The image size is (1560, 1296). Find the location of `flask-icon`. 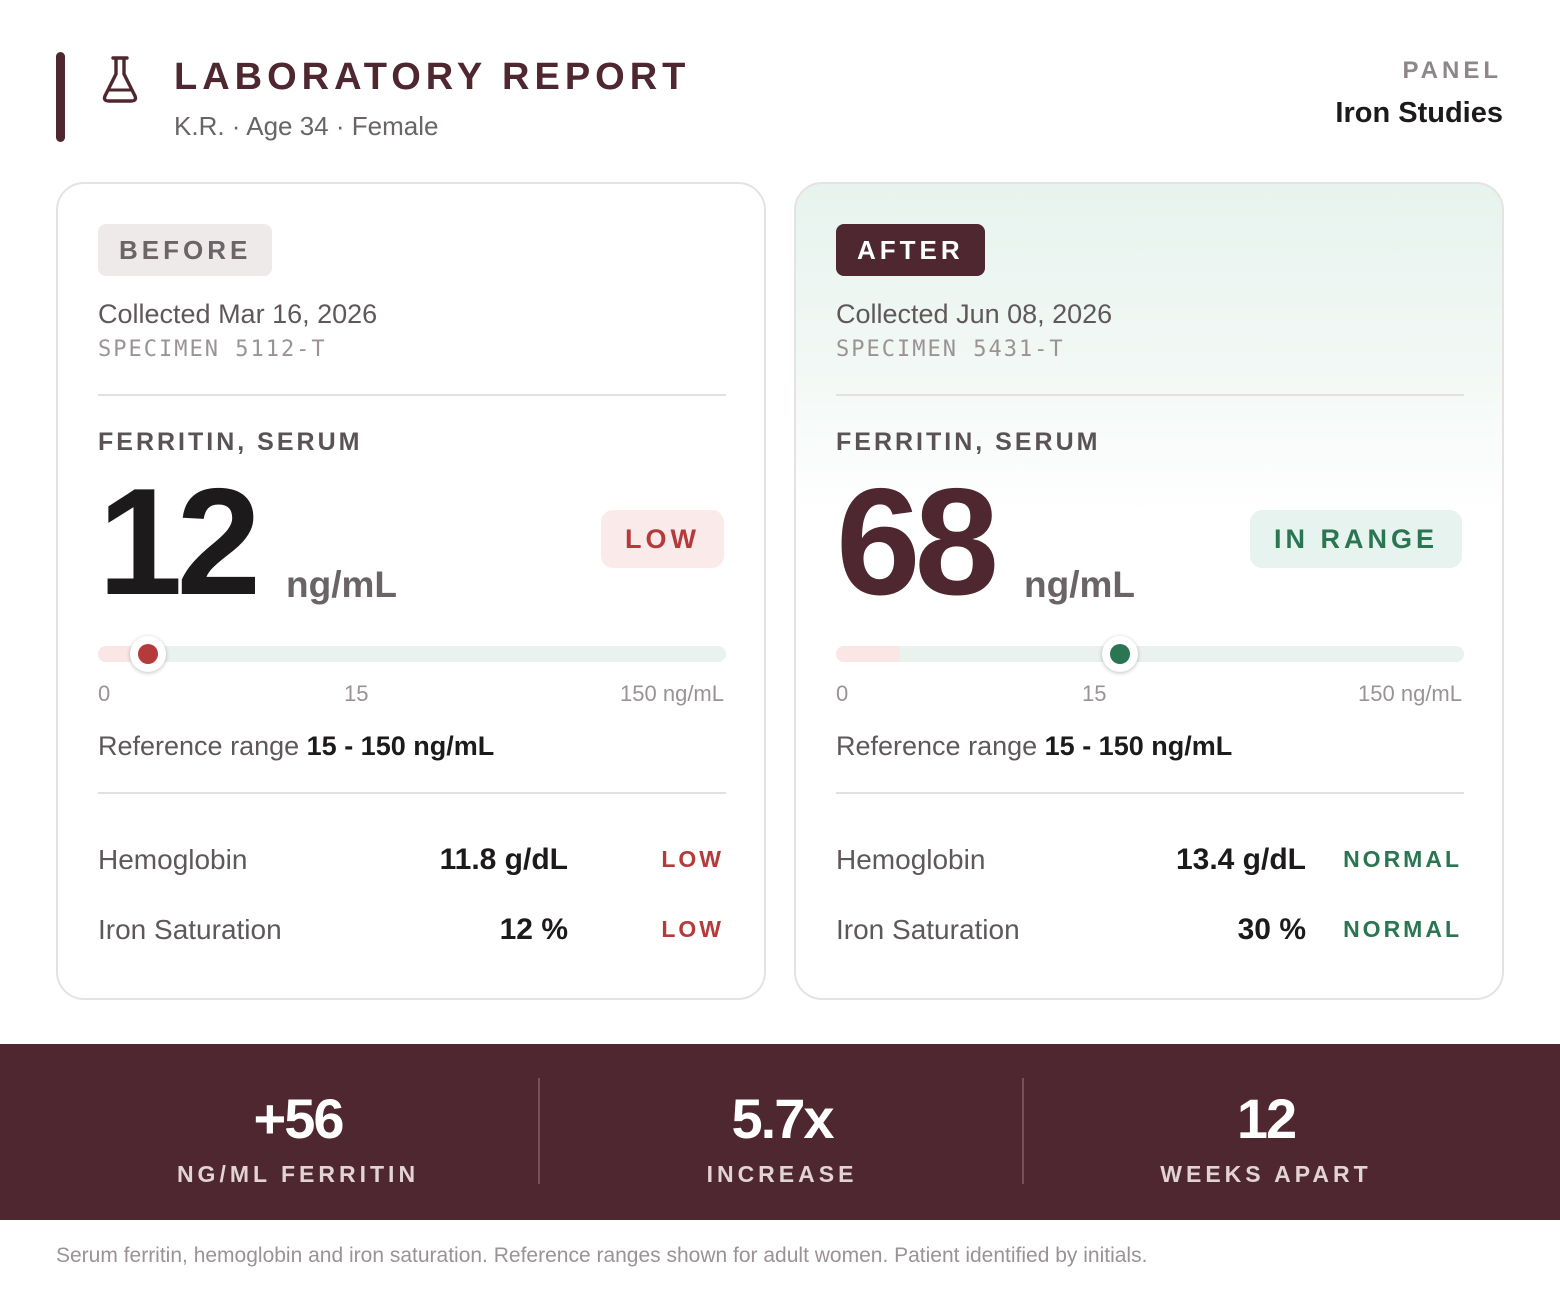

flask-icon is located at coordinates (120, 79).